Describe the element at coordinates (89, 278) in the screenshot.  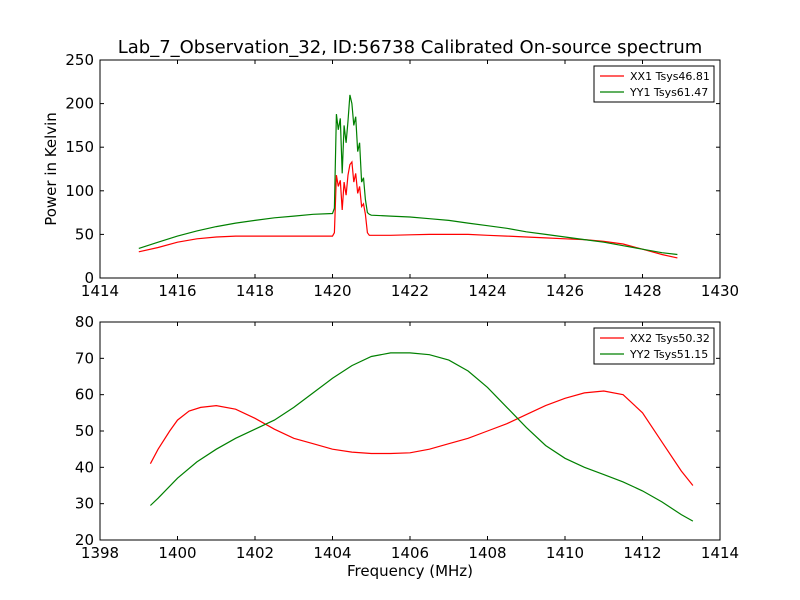
I see `top-y-tick-label: 0` at that location.